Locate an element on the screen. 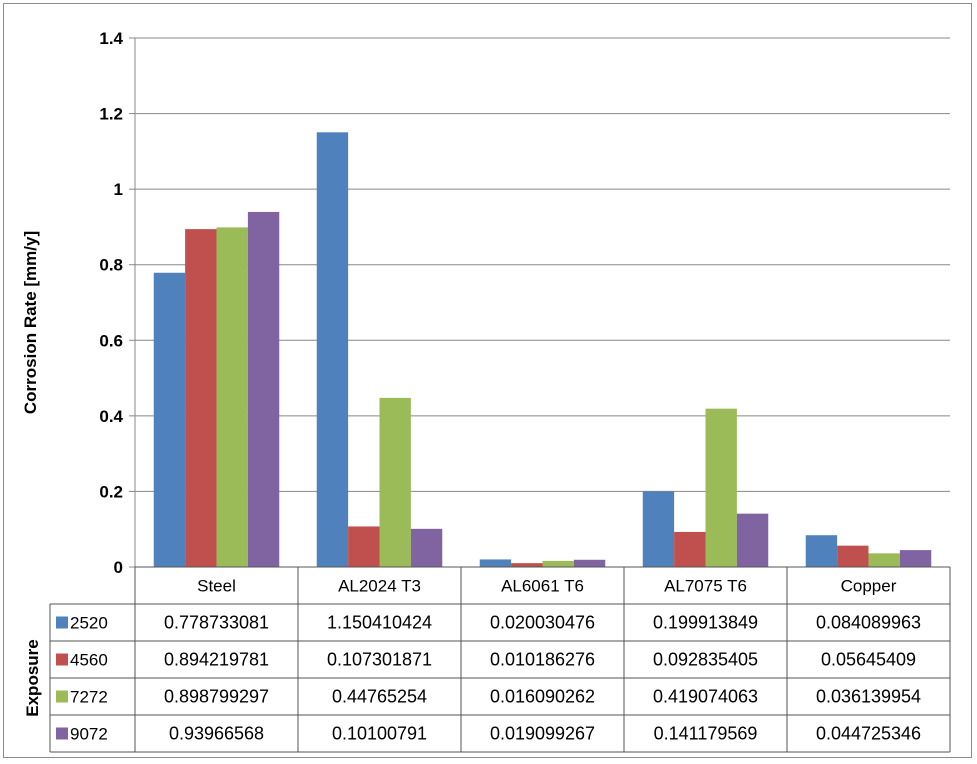 This screenshot has width=977, height=764. data-label: 0.036139954 is located at coordinates (868, 697).